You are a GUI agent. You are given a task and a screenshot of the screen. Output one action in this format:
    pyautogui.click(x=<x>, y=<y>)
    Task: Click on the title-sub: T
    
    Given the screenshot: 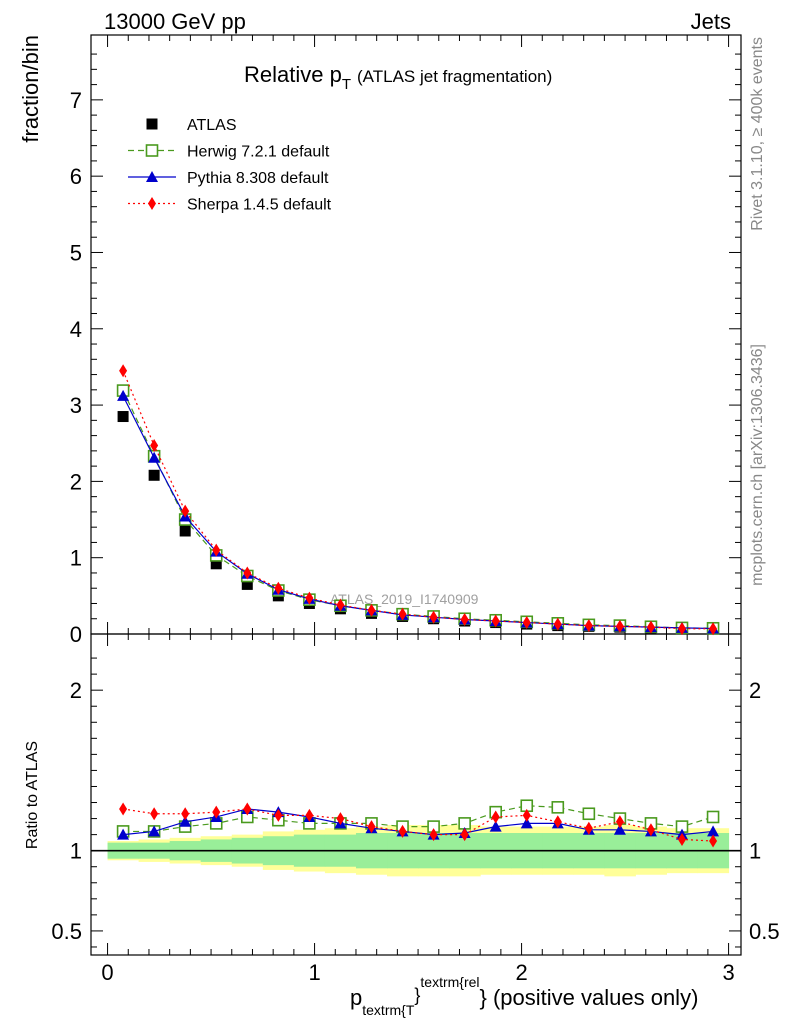 What is the action you would take?
    pyautogui.click(x=346, y=84)
    